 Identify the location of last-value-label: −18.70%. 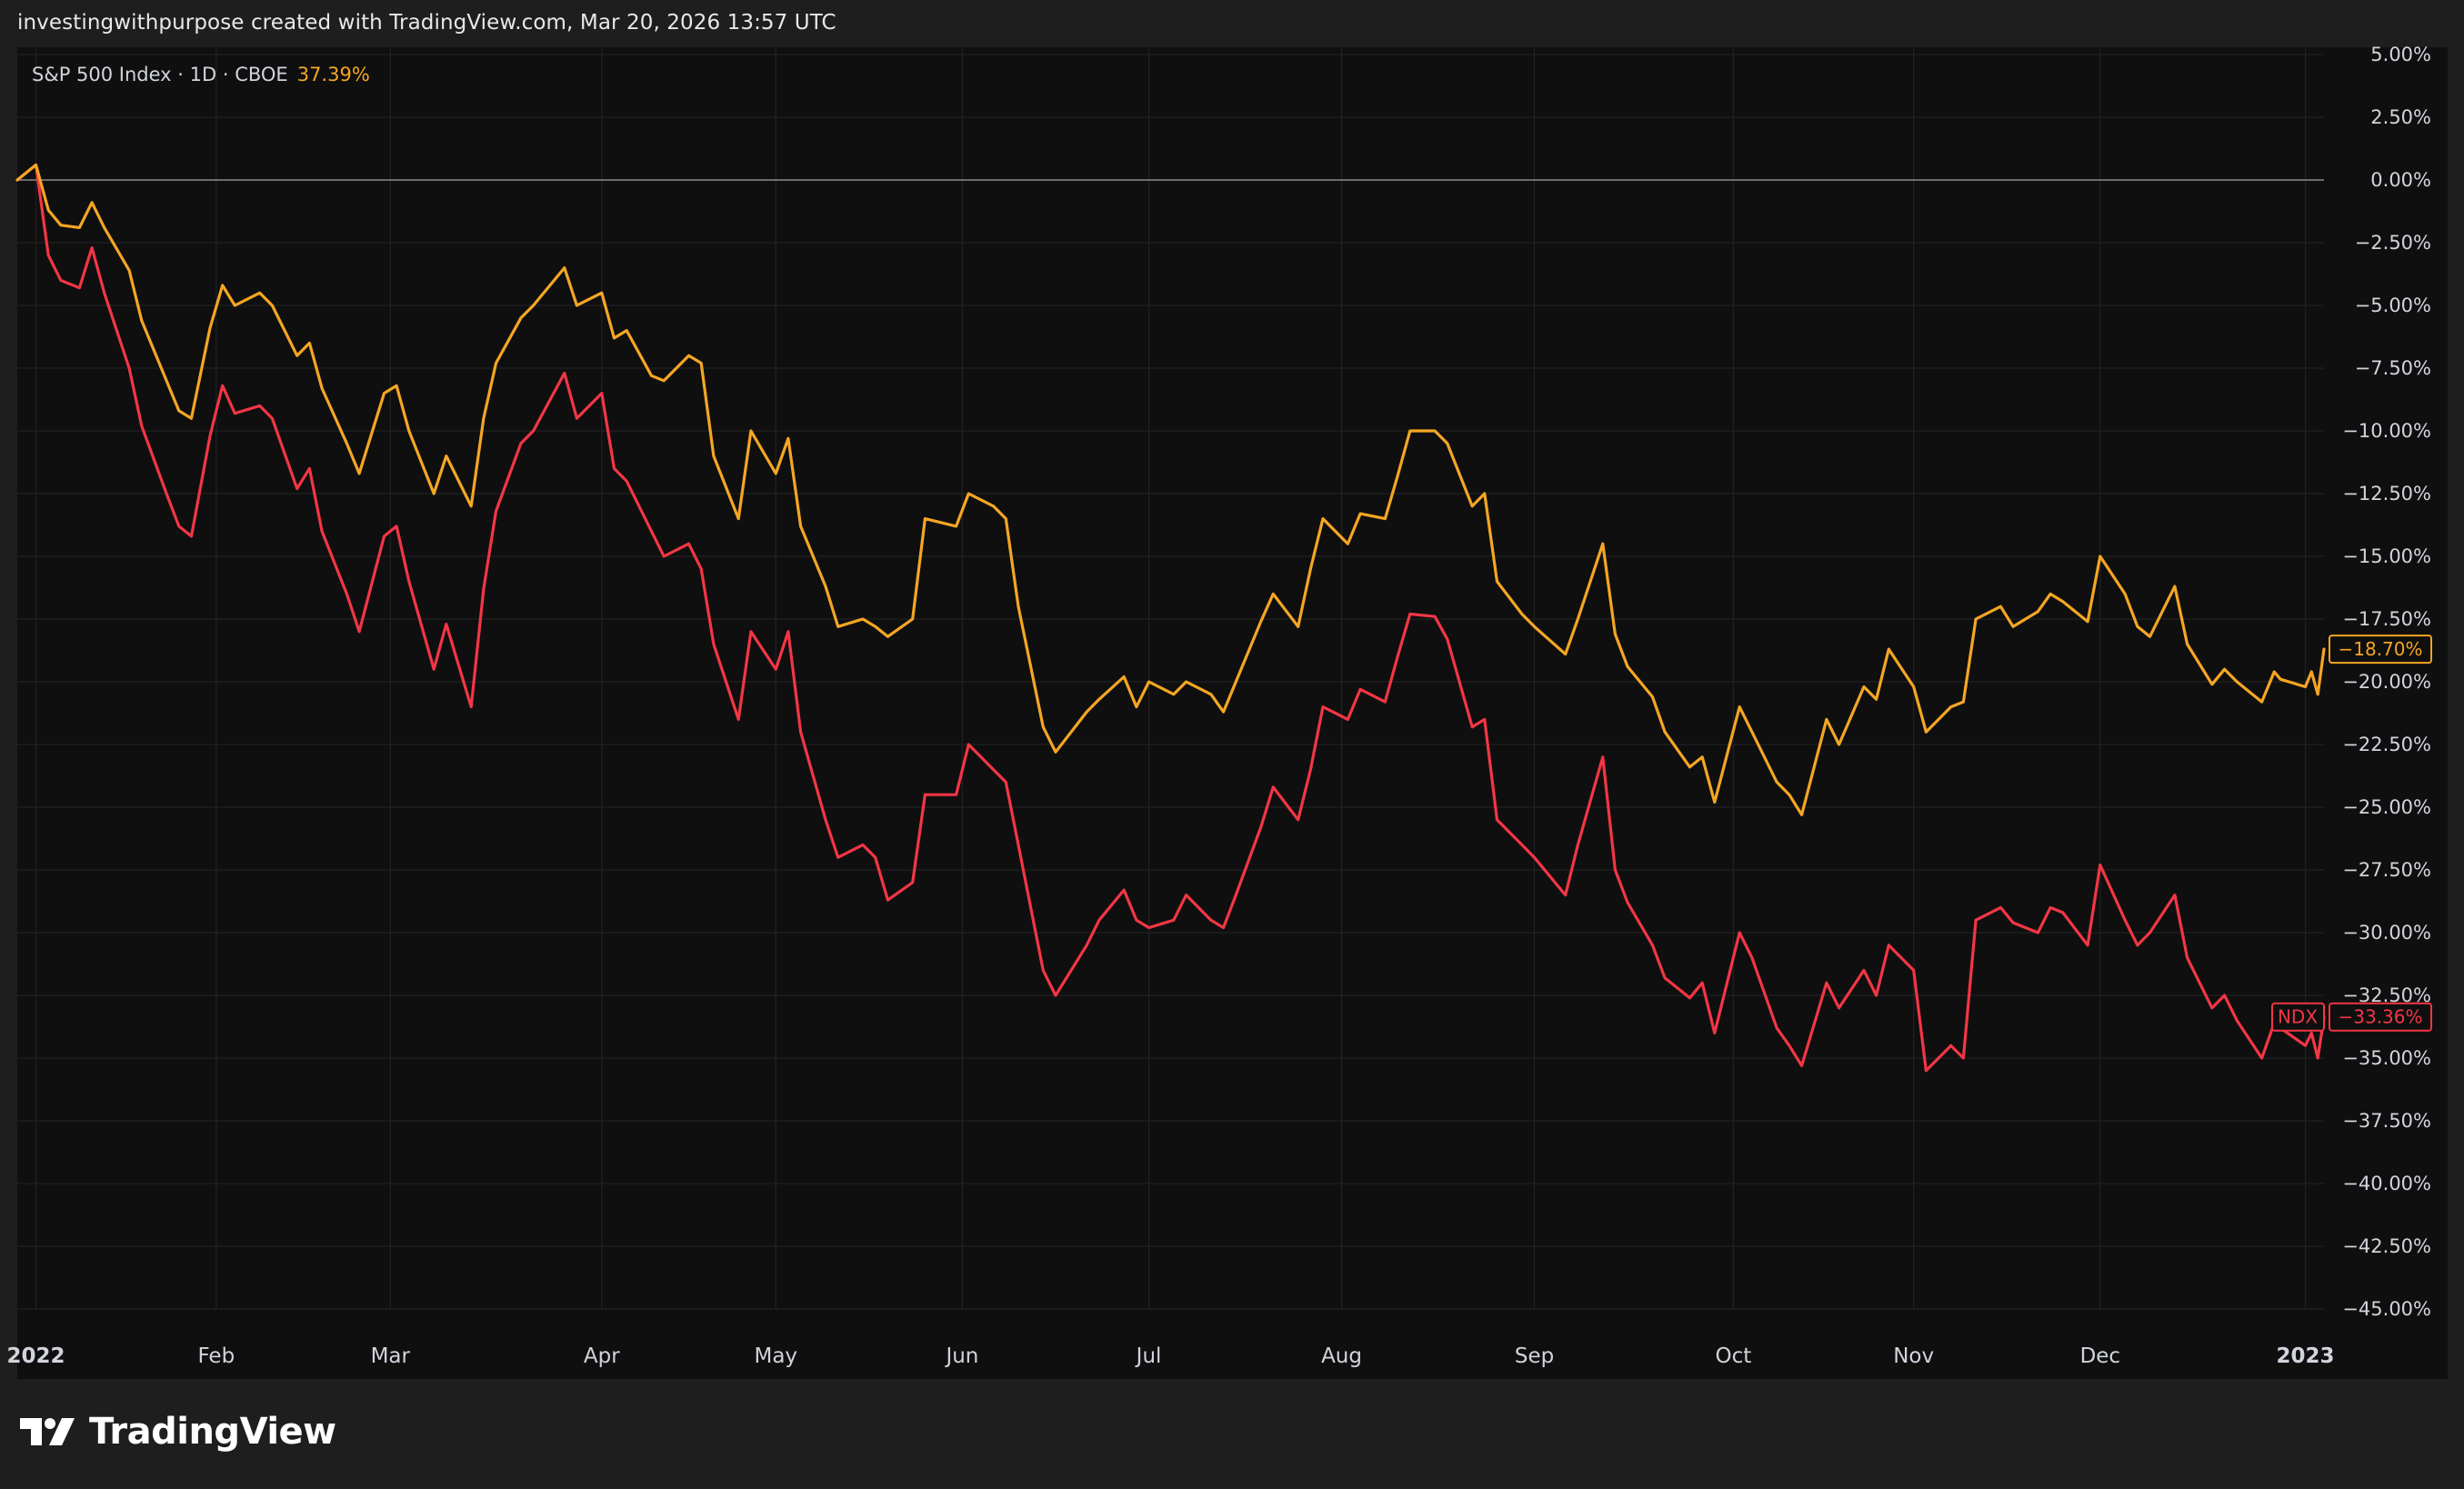
(2380, 649).